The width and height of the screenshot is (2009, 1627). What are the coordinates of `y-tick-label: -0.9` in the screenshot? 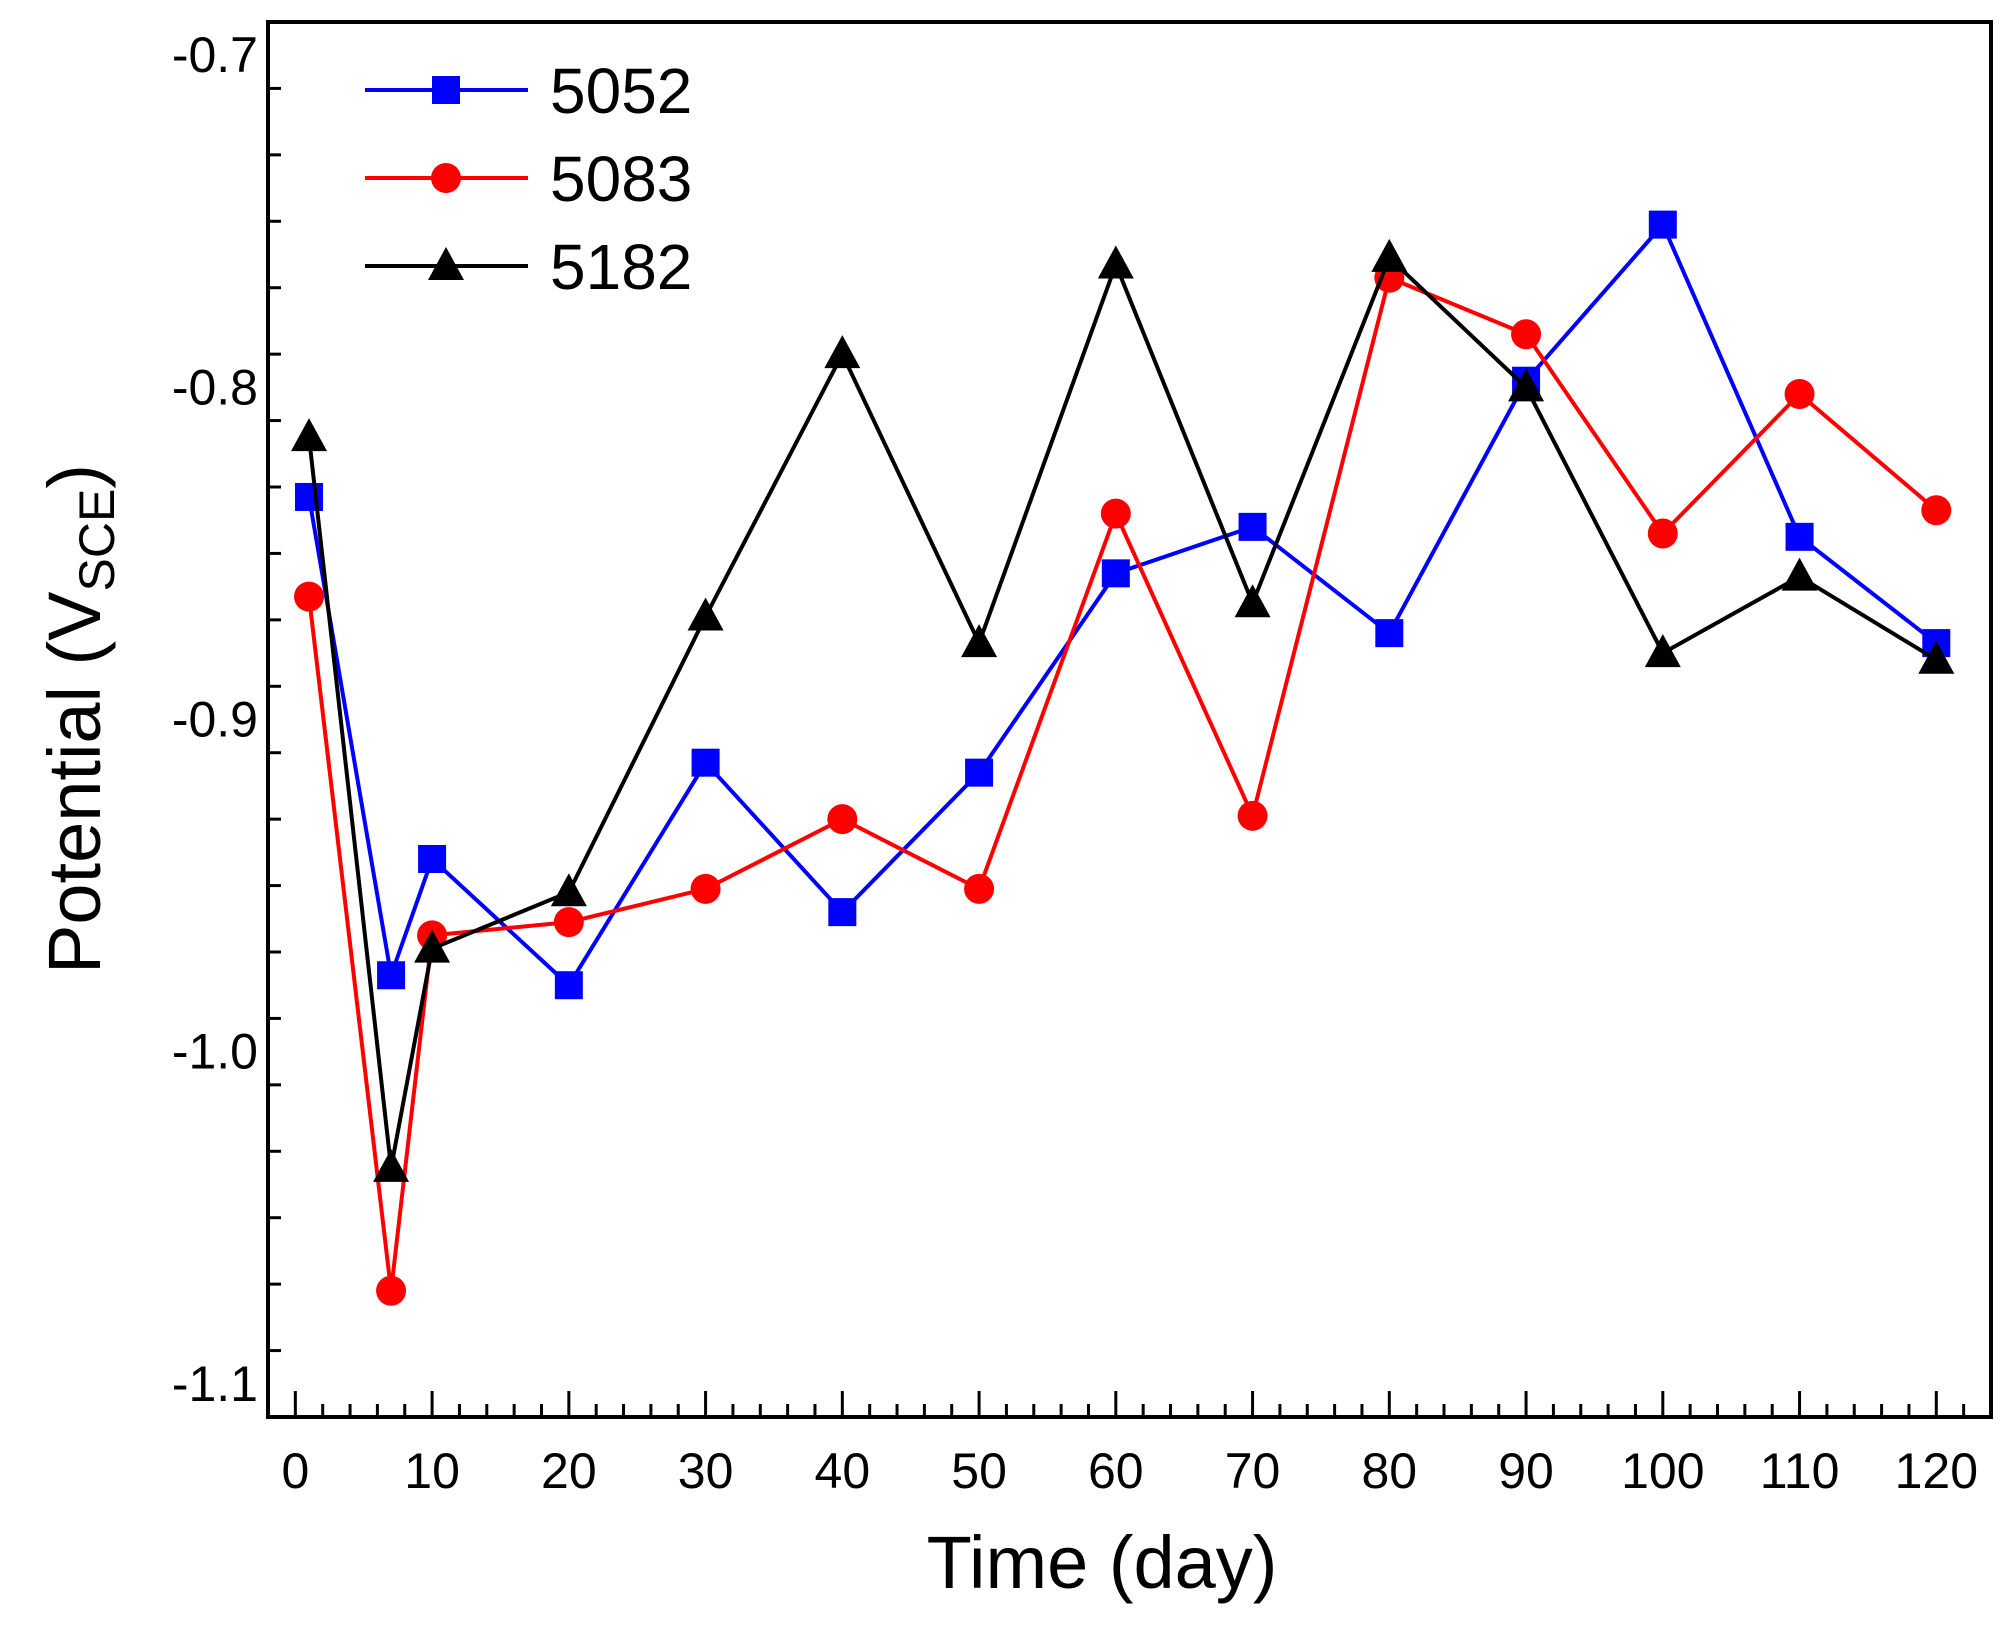 It's located at (215, 720).